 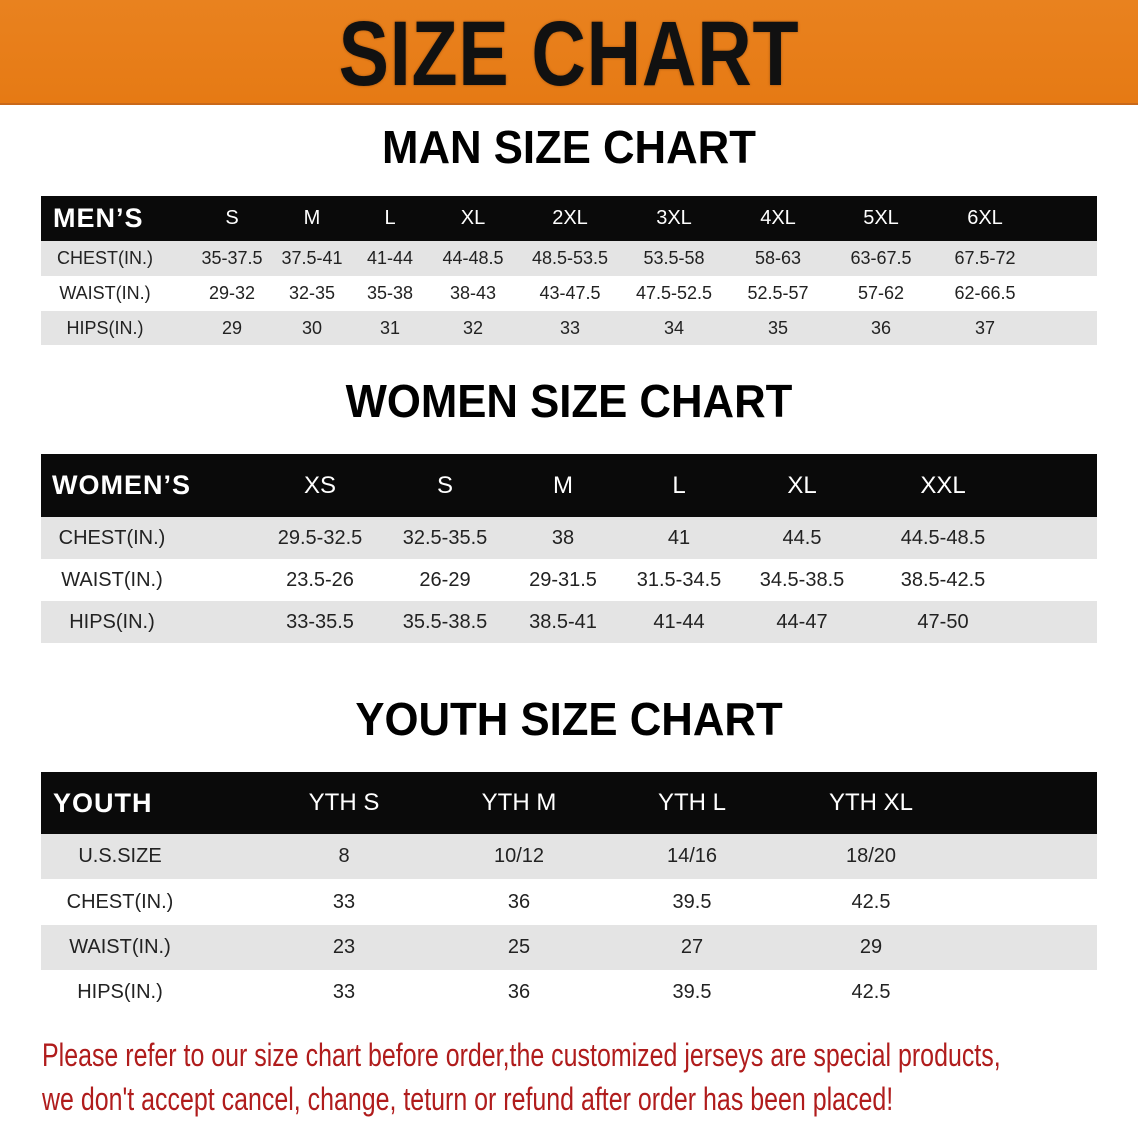 What do you see at coordinates (985, 258) in the screenshot?
I see `table-cell: 67.5-72` at bounding box center [985, 258].